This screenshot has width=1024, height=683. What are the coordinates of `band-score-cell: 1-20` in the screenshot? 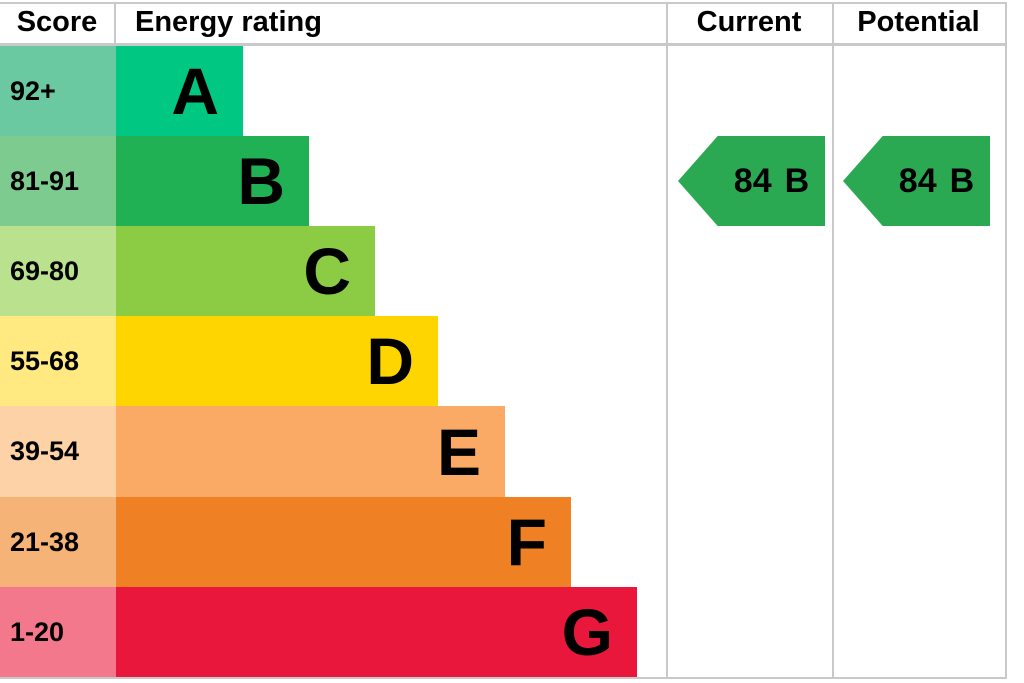 It's located at (58, 632).